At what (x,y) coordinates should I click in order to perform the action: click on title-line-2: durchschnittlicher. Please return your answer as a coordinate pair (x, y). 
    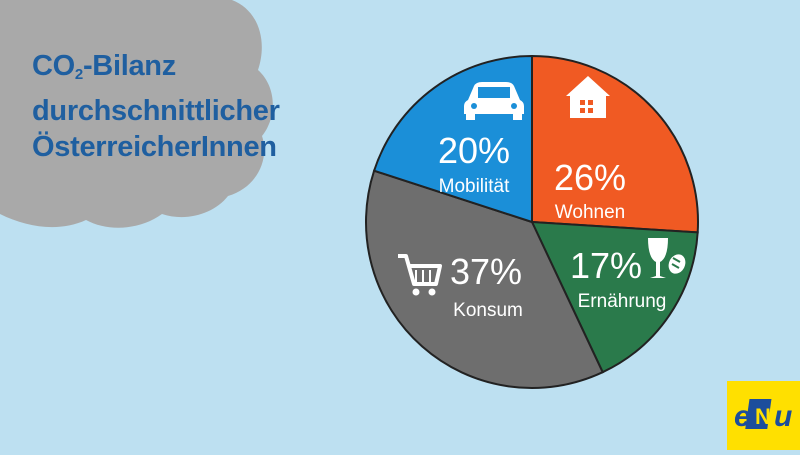
    Looking at the image, I should click on (156, 111).